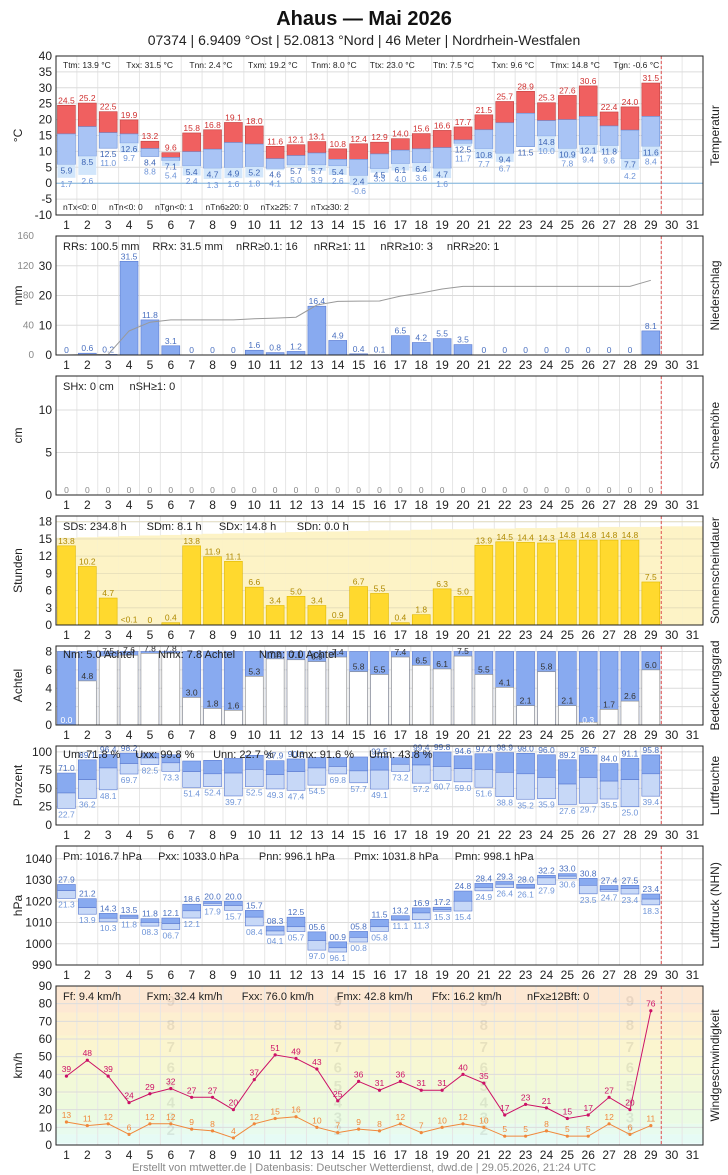 The image size is (728, 1175). What do you see at coordinates (651, 975) in the screenshot?
I see `x-tick-label: 29` at bounding box center [651, 975].